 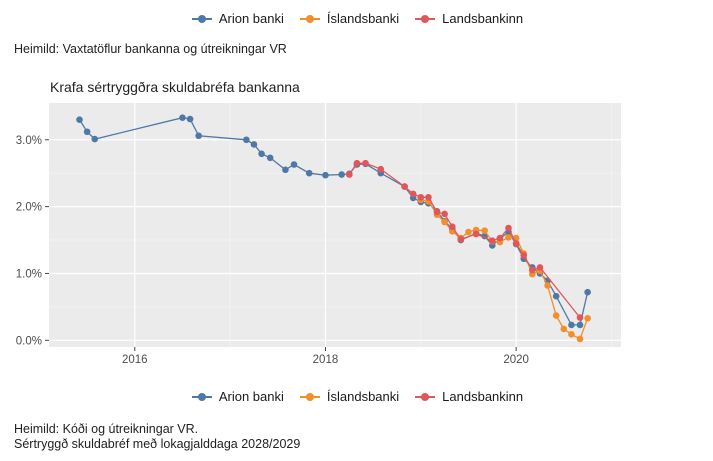 What do you see at coordinates (135, 360) in the screenshot?
I see `x-tick-label: 2016` at bounding box center [135, 360].